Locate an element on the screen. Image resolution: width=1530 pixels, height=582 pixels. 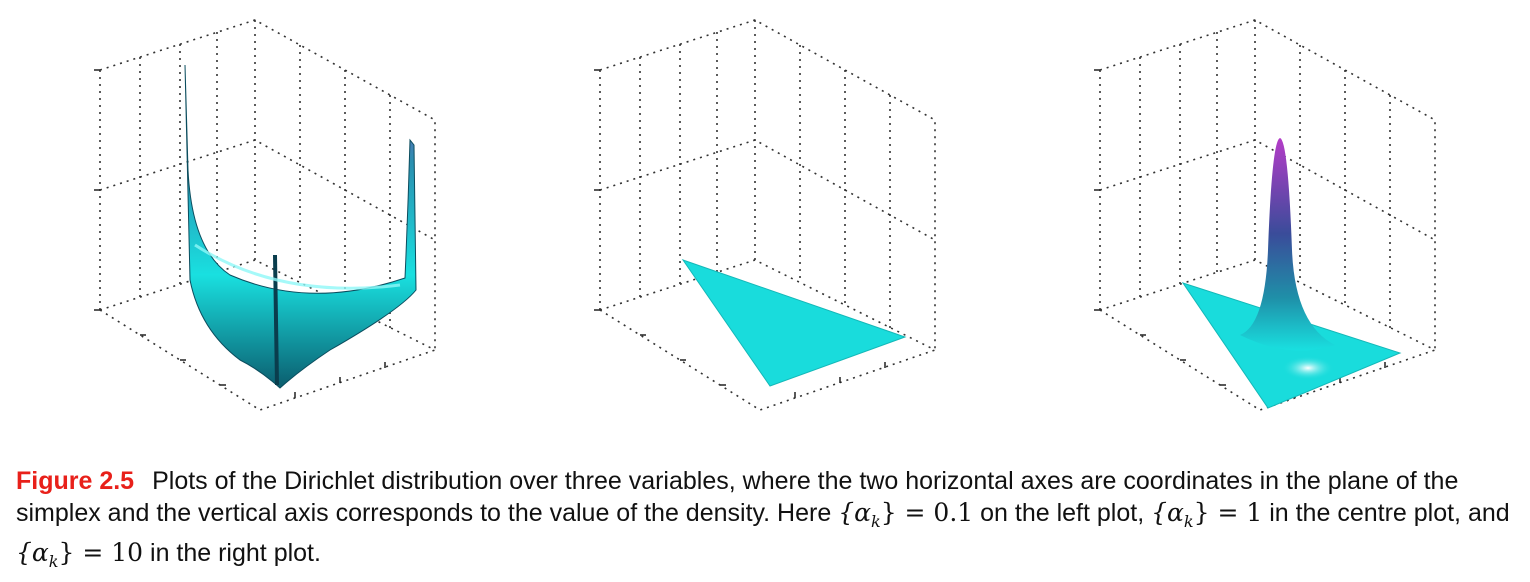
peak-glow is located at coordinates (1308, 368).